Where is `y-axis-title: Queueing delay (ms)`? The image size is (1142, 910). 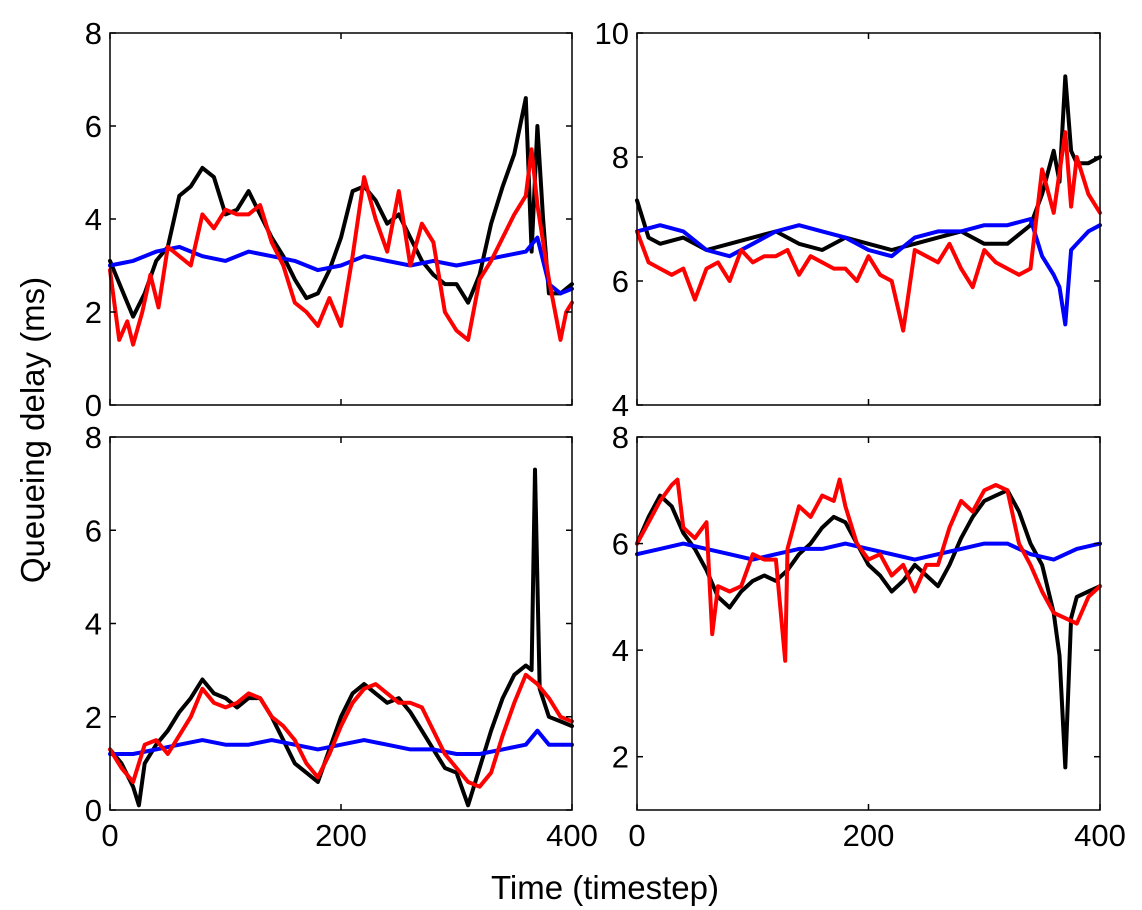
y-axis-title: Queueing delay (ms) is located at coordinates (32, 430).